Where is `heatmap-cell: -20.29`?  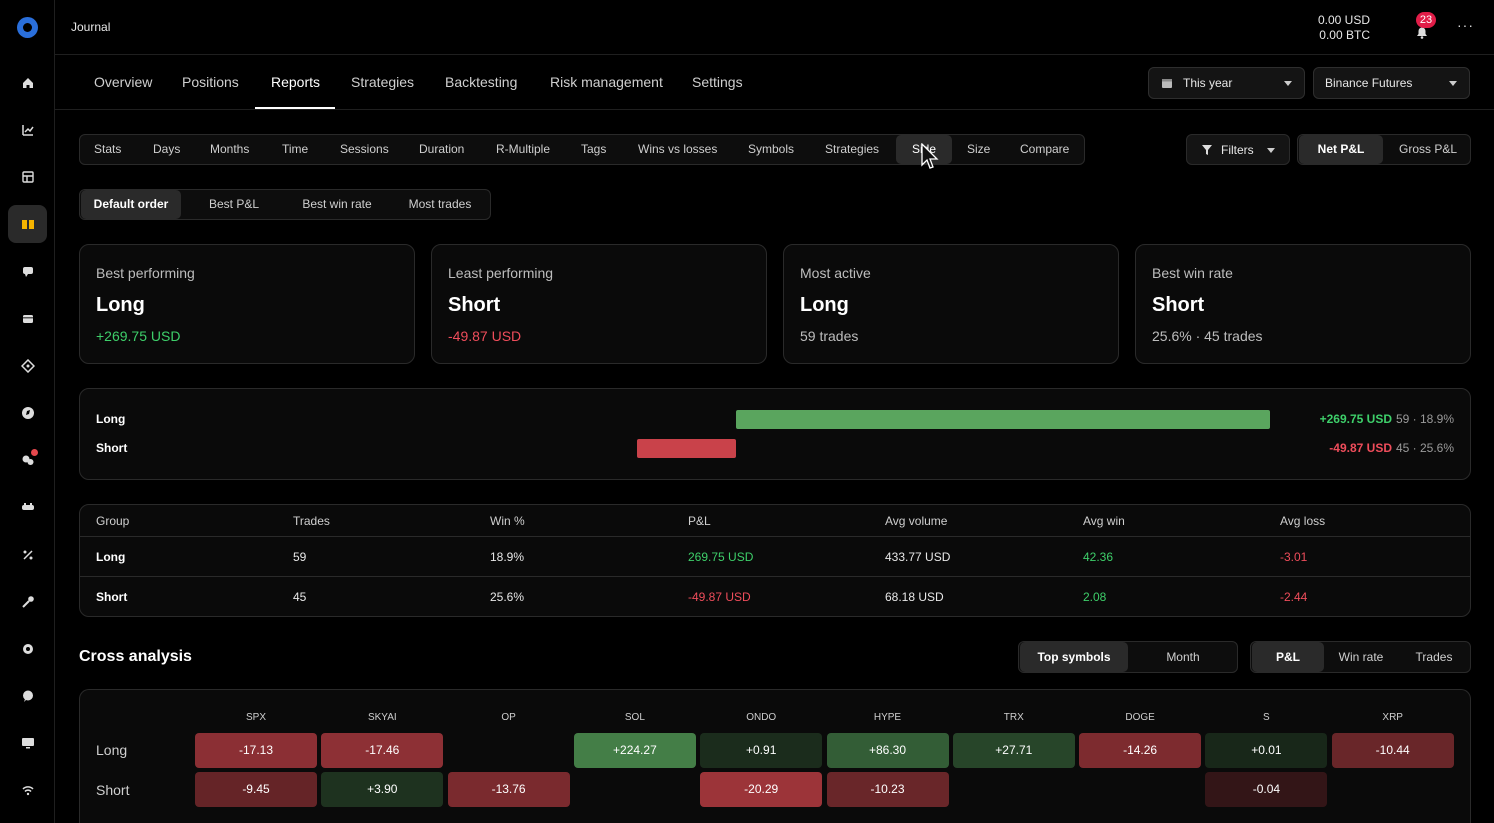
heatmap-cell: -20.29 is located at coordinates (761, 789).